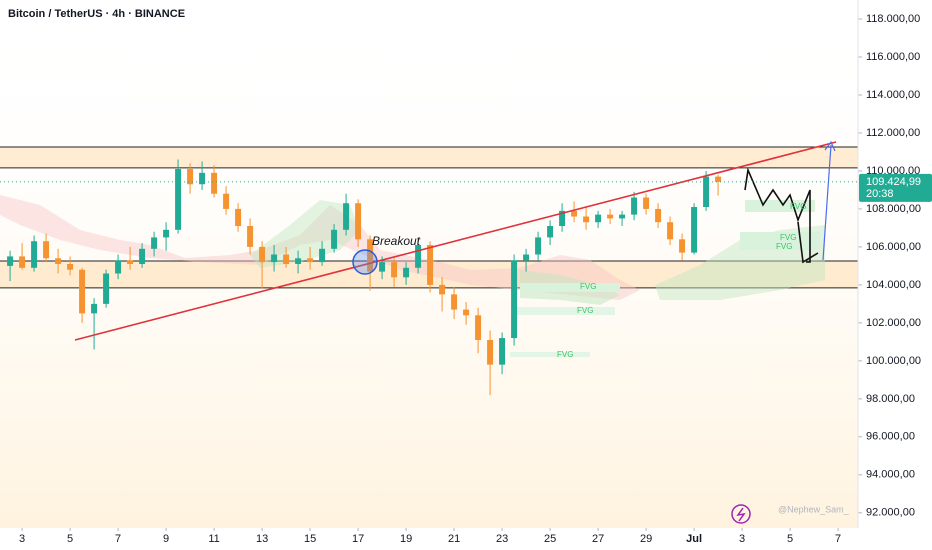 This screenshot has width=932, height=550. What do you see at coordinates (830, 146) in the screenshot?
I see `target-arrow-head` at bounding box center [830, 146].